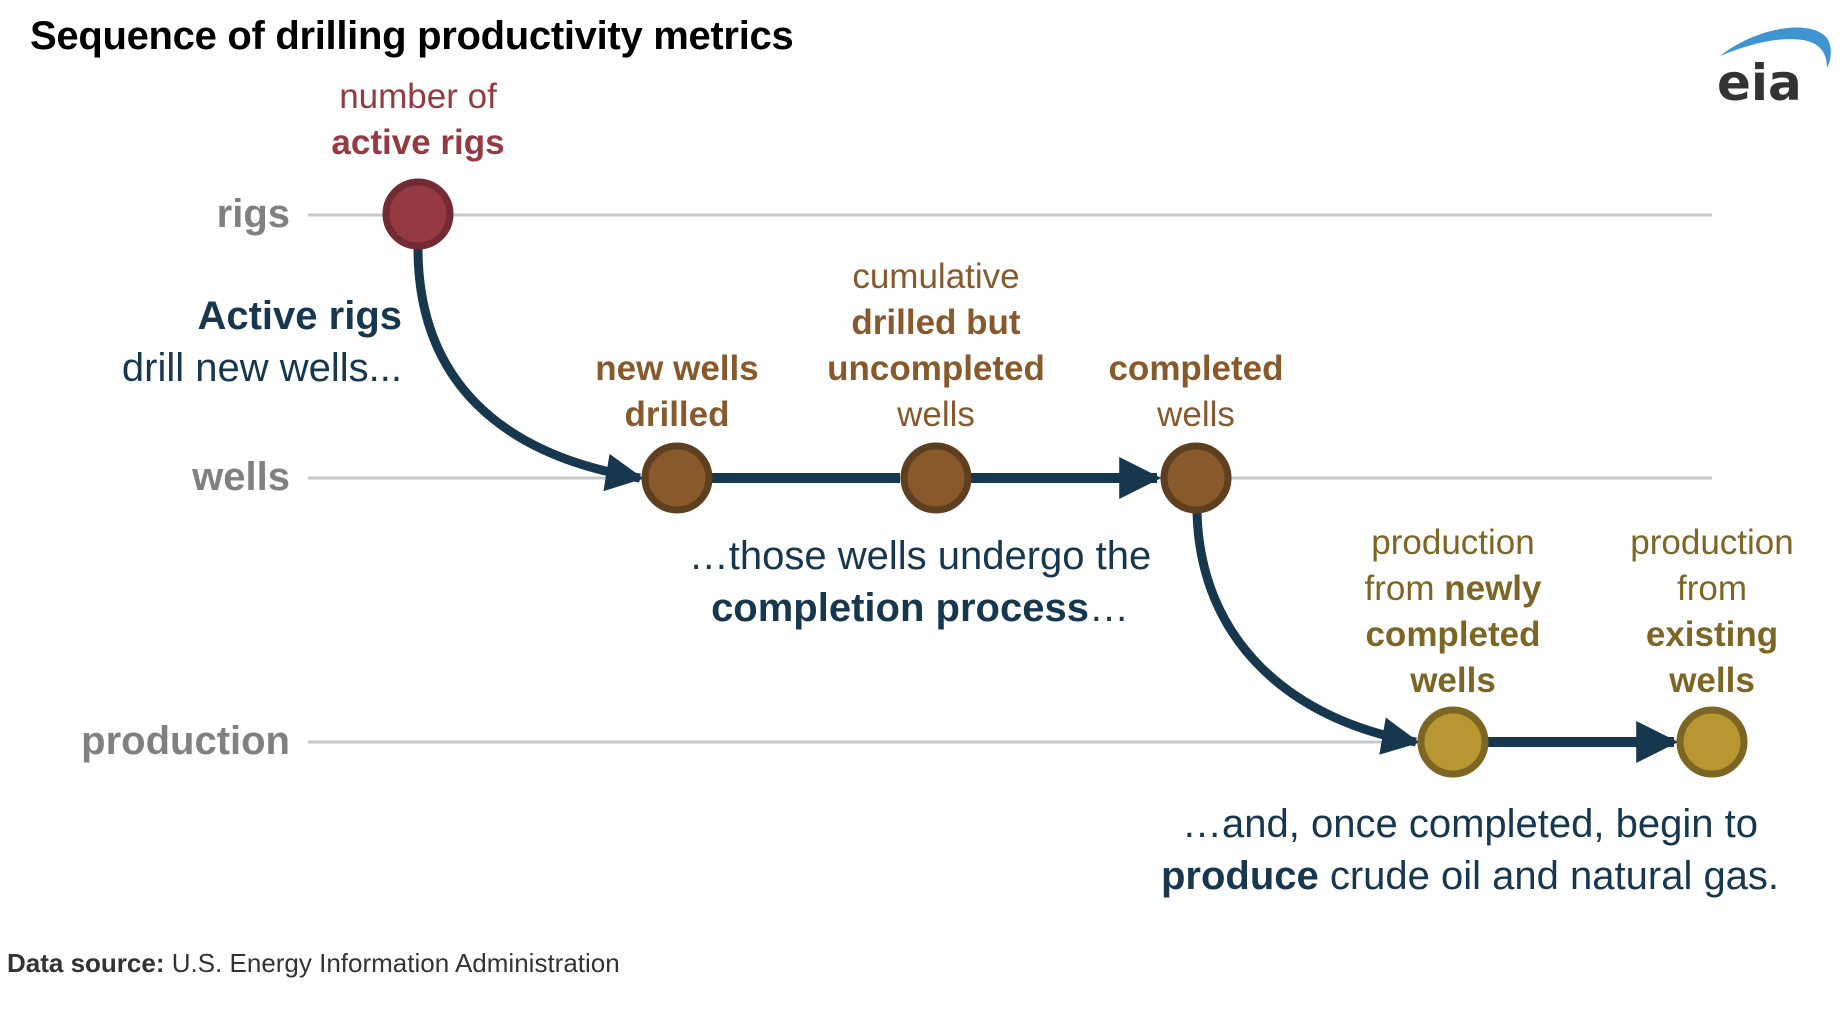 The height and width of the screenshot is (1020, 1848). Describe the element at coordinates (936, 322) in the screenshot. I see `label-duc-line2: drilled but` at that location.